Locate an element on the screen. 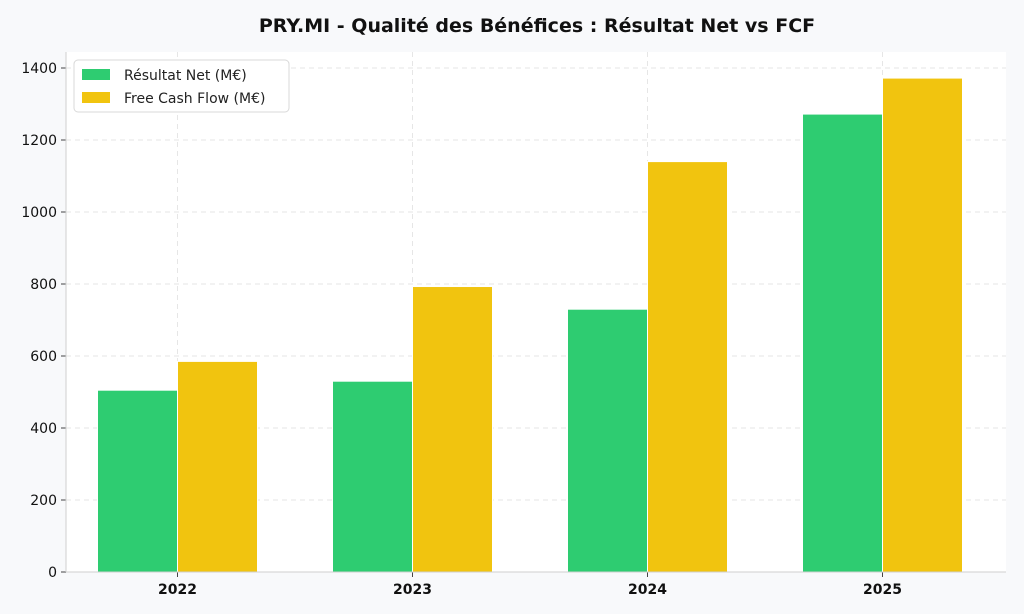 The image size is (1024, 614). bar-net-income-2022 is located at coordinates (137, 481).